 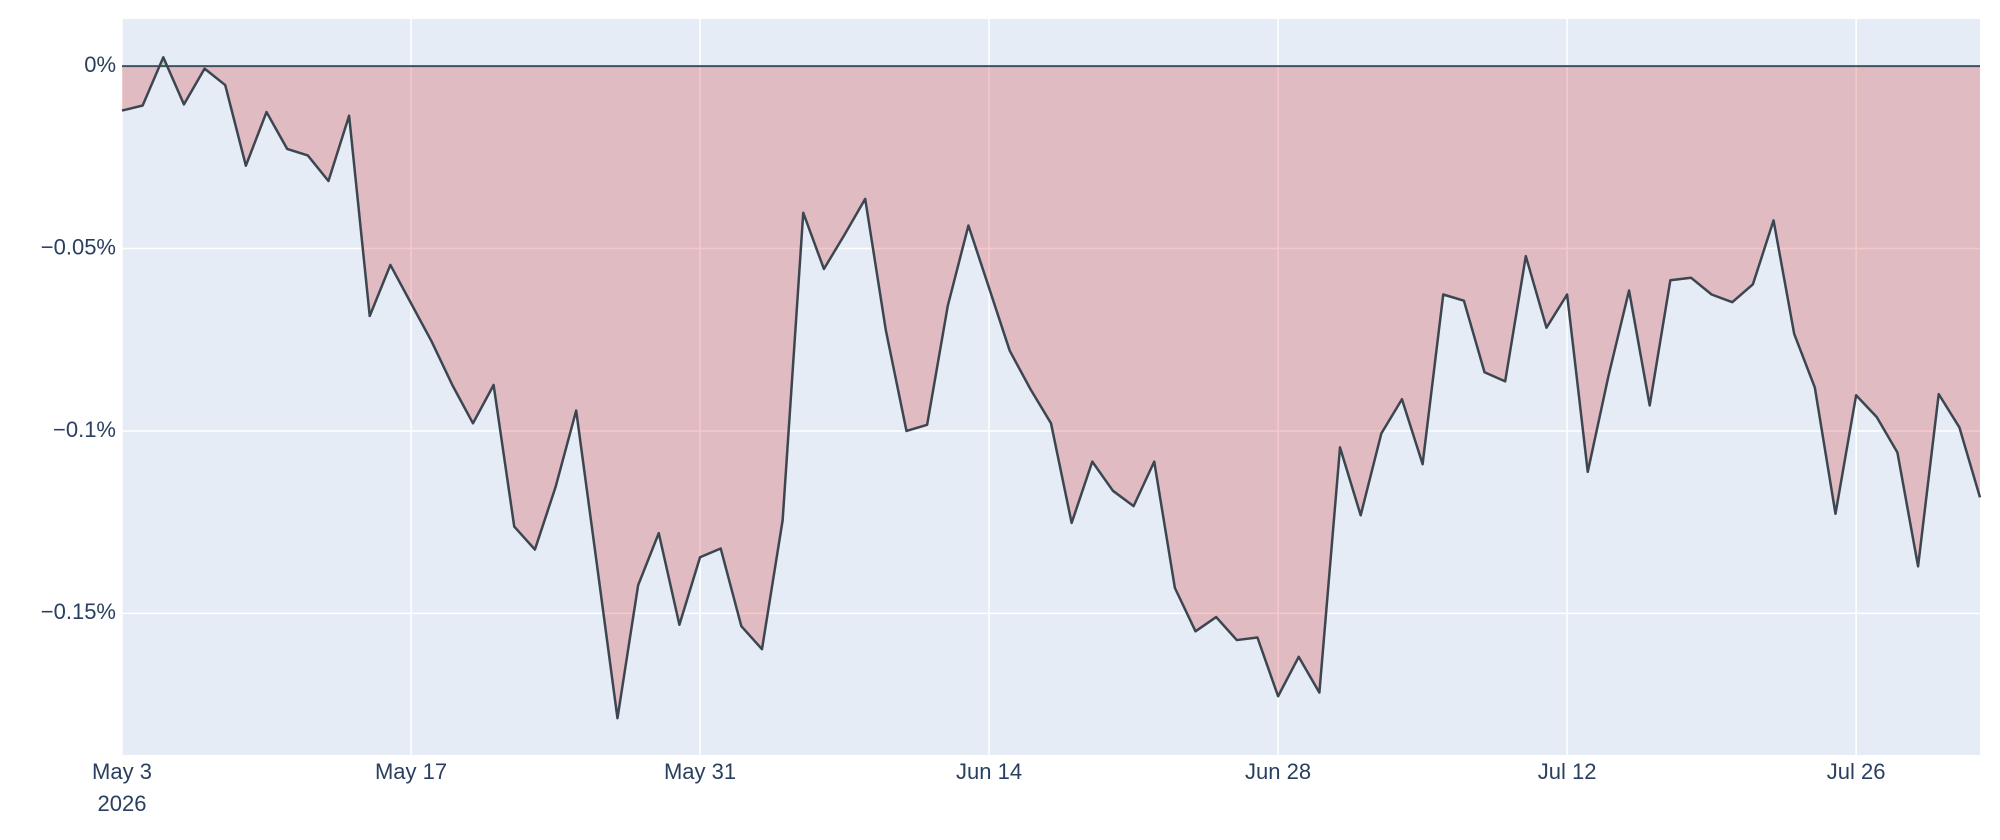 What do you see at coordinates (122, 771) in the screenshot?
I see `x-tick-label: May 3` at bounding box center [122, 771].